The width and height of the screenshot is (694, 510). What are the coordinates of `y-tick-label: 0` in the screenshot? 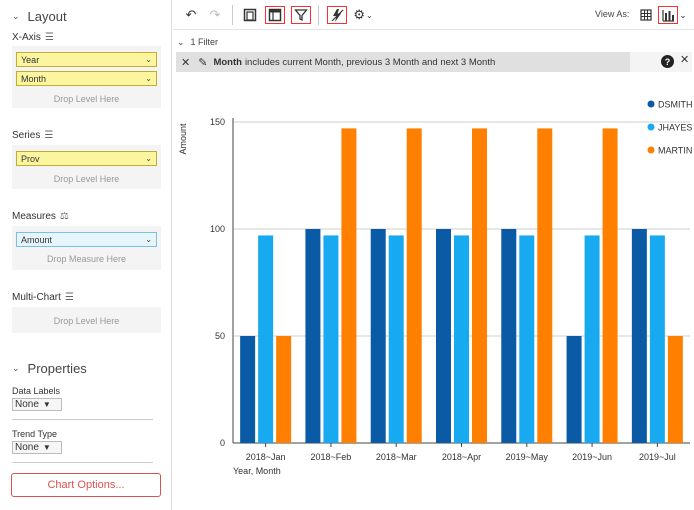 It's located at (222, 443).